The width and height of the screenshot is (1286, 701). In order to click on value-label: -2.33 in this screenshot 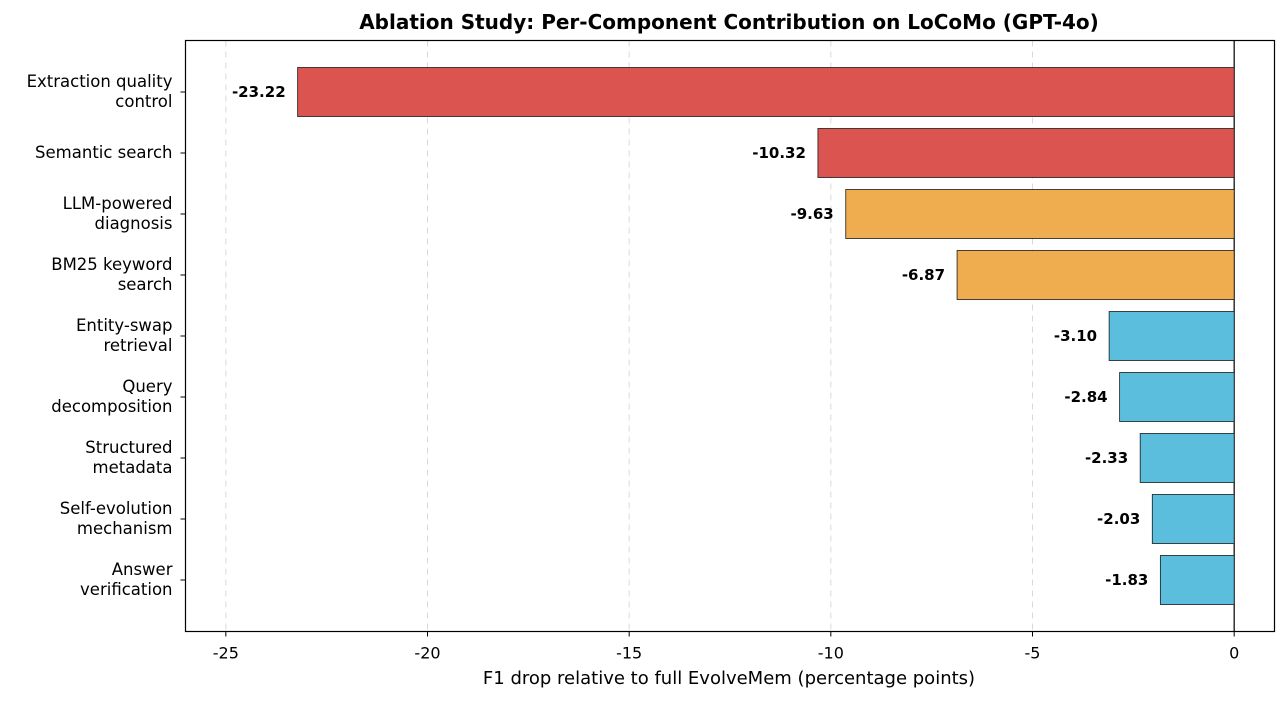, I will do `click(1106, 458)`.